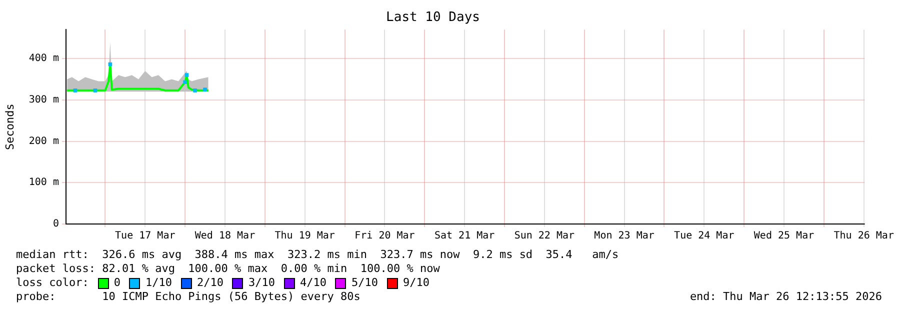 The height and width of the screenshot is (310, 897). What do you see at coordinates (225, 236) in the screenshot?
I see `x-tick-label: Wed 18 Mar` at bounding box center [225, 236].